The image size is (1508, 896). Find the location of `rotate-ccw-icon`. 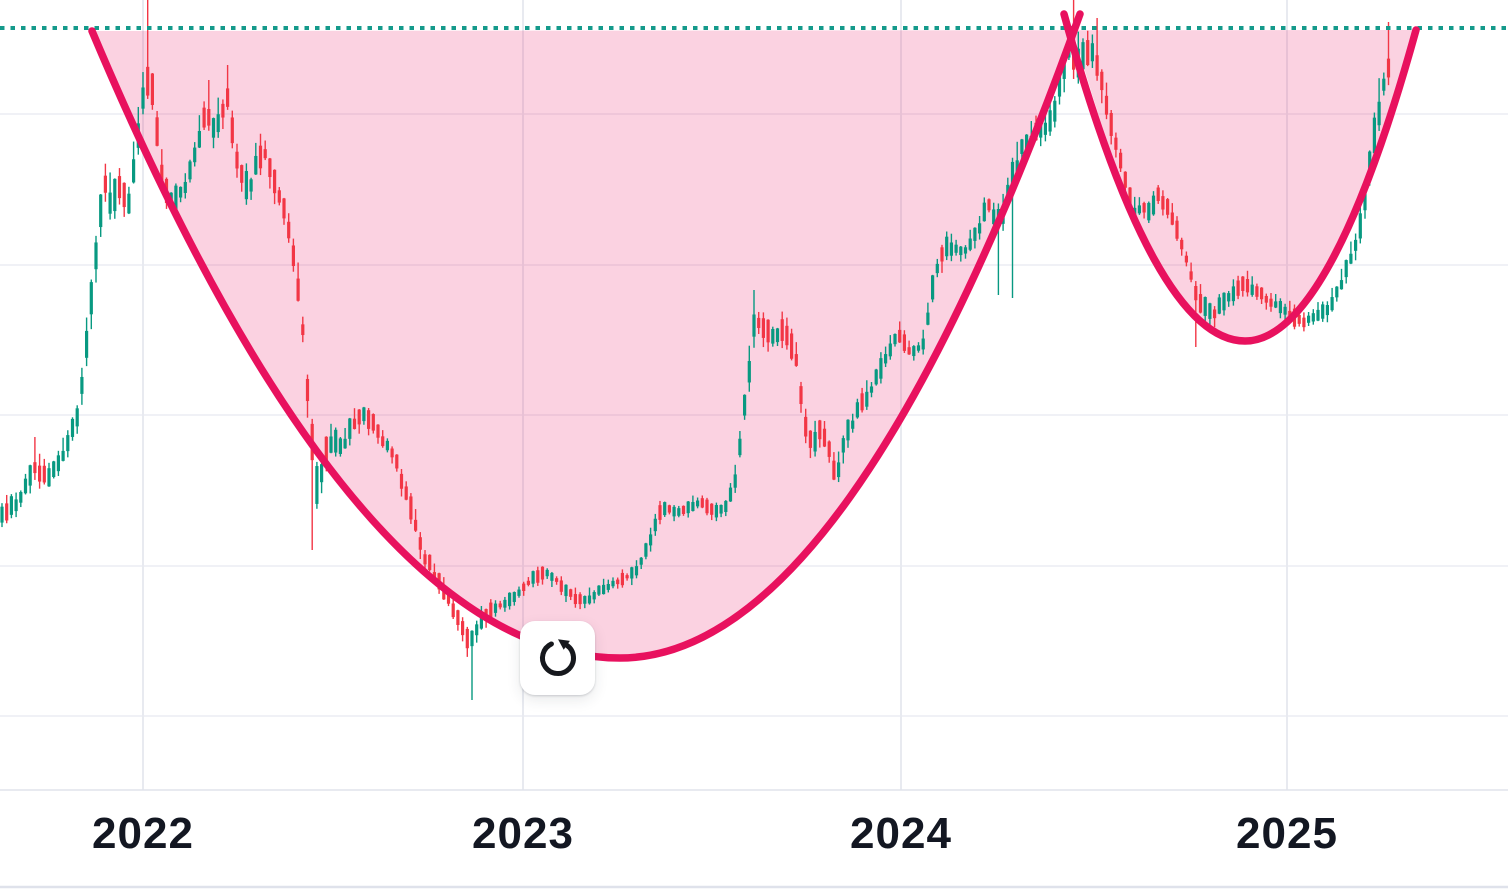

rotate-ccw-icon is located at coordinates (557, 657).